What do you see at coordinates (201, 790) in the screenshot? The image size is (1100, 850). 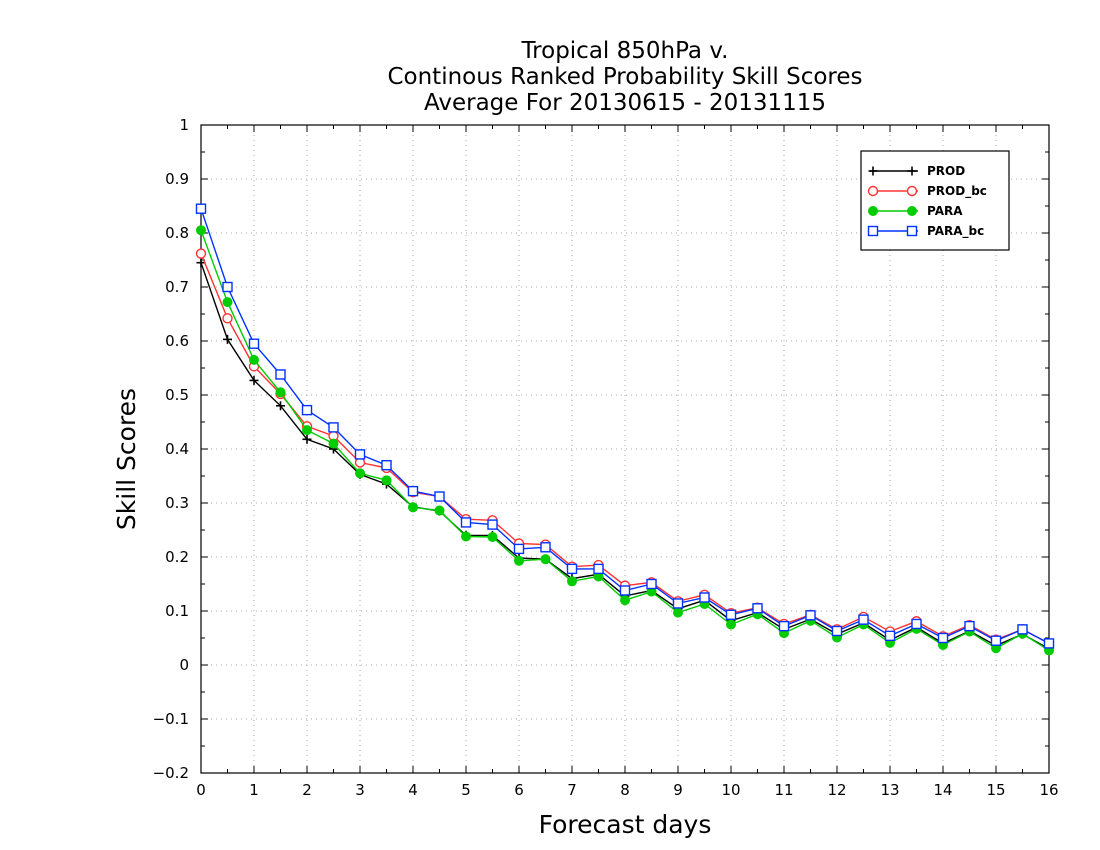 I see `x-tick-label: 0` at bounding box center [201, 790].